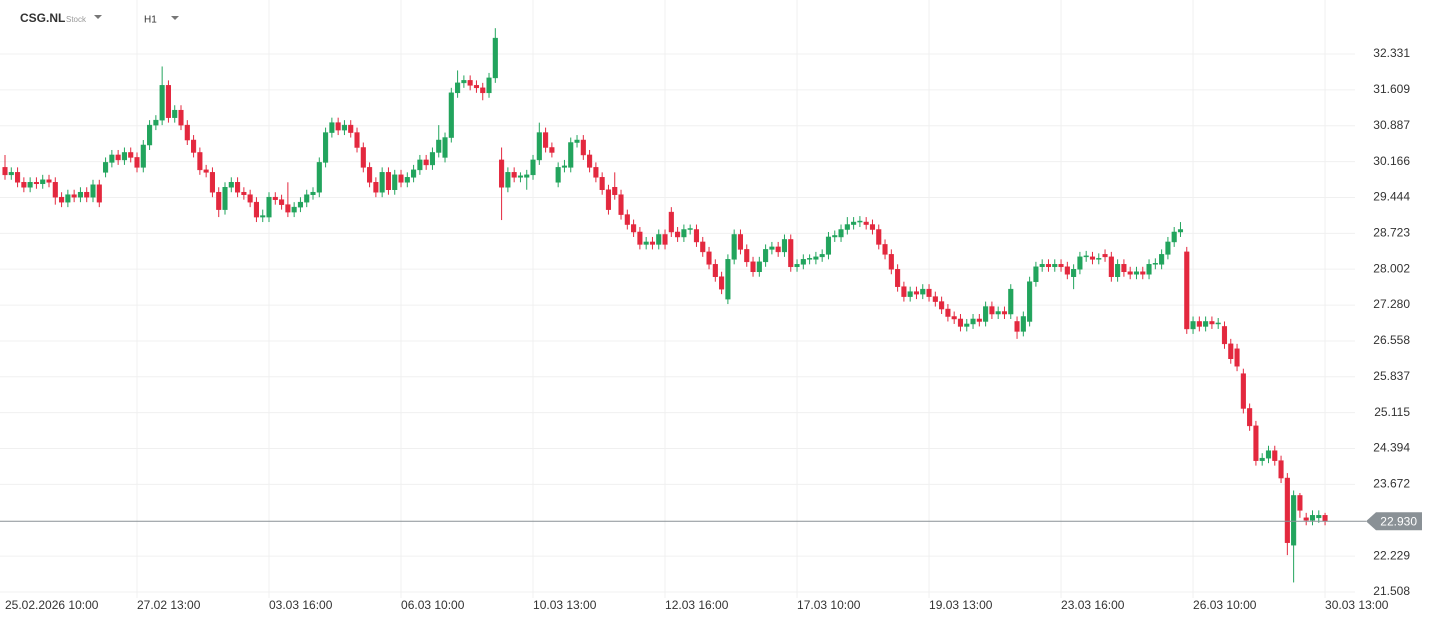 The image size is (1434, 623). What do you see at coordinates (697, 605) in the screenshot?
I see `x-tick-label: 12.03 16:00` at bounding box center [697, 605].